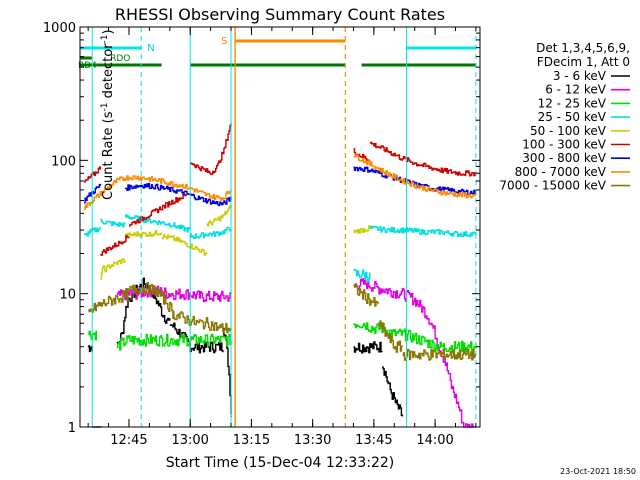  What do you see at coordinates (312, 440) in the screenshot?
I see `x-tick-label-3: 13:30` at bounding box center [312, 440].